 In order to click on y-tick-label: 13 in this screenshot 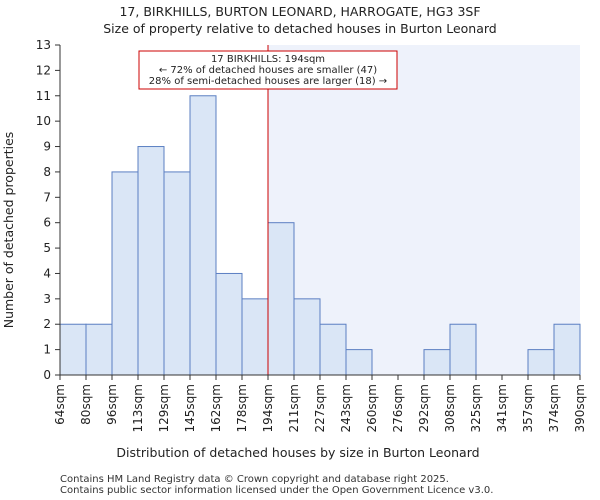, I will do `click(43, 45)`.